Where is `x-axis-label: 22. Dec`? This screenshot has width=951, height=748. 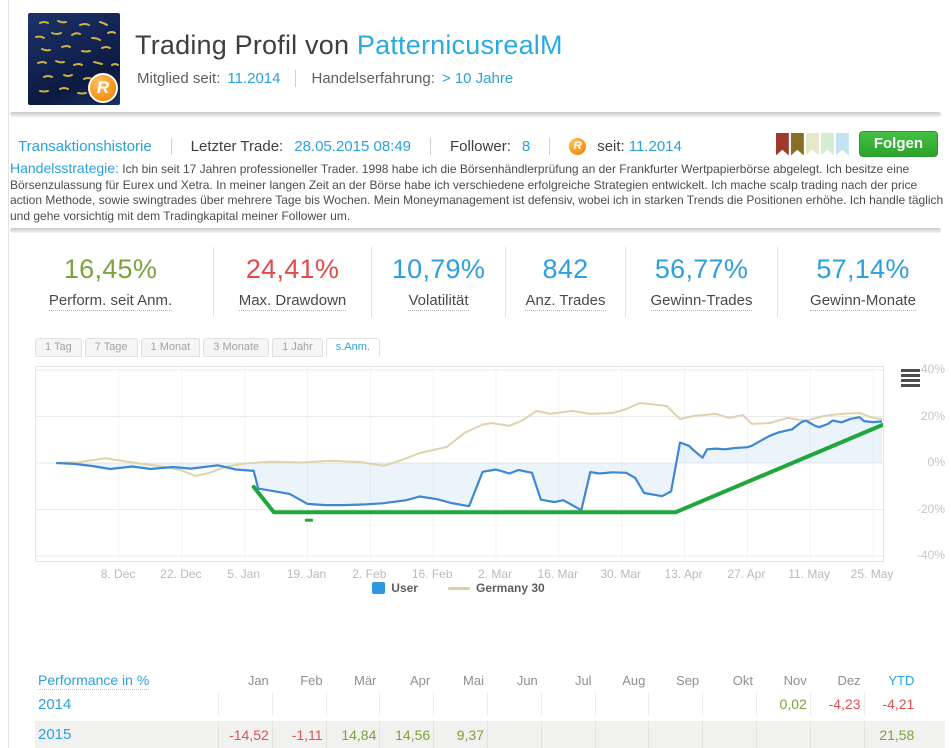 x-axis-label: 22. Dec is located at coordinates (181, 574).